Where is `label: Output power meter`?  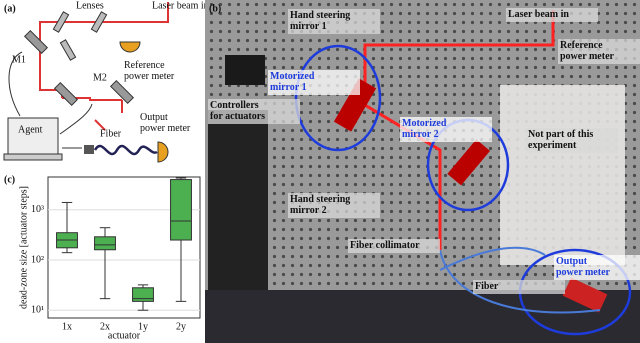
label: Output power meter is located at coordinates (165, 123).